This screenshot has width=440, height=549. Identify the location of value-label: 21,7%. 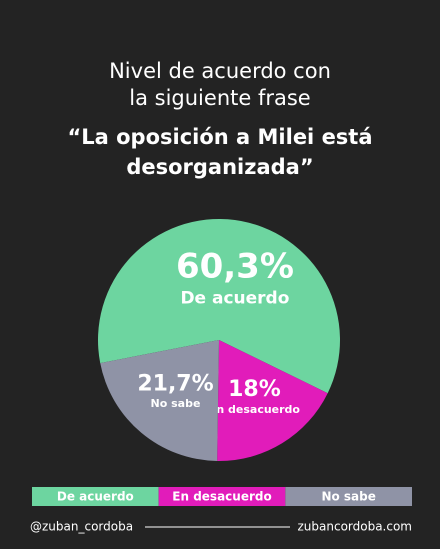
(175, 383).